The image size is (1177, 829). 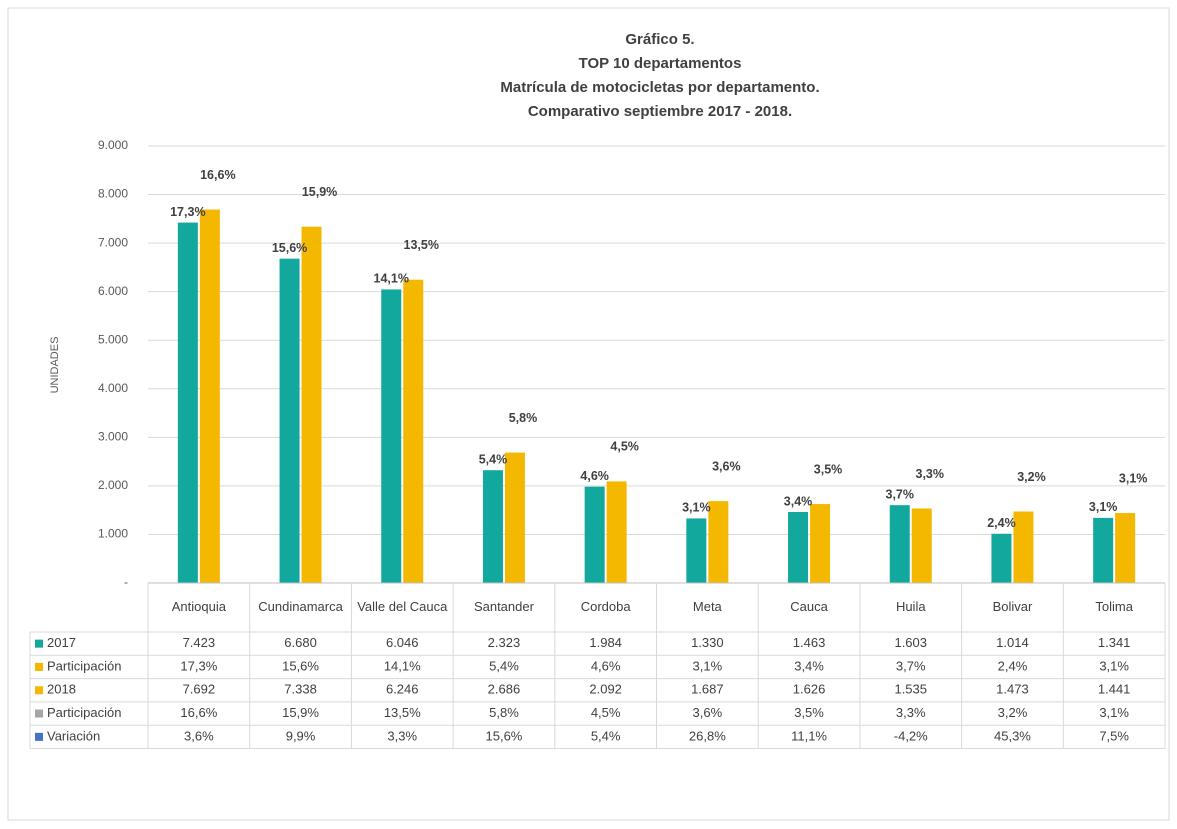 I want to click on table-cell: 1.473, so click(x=1012, y=689).